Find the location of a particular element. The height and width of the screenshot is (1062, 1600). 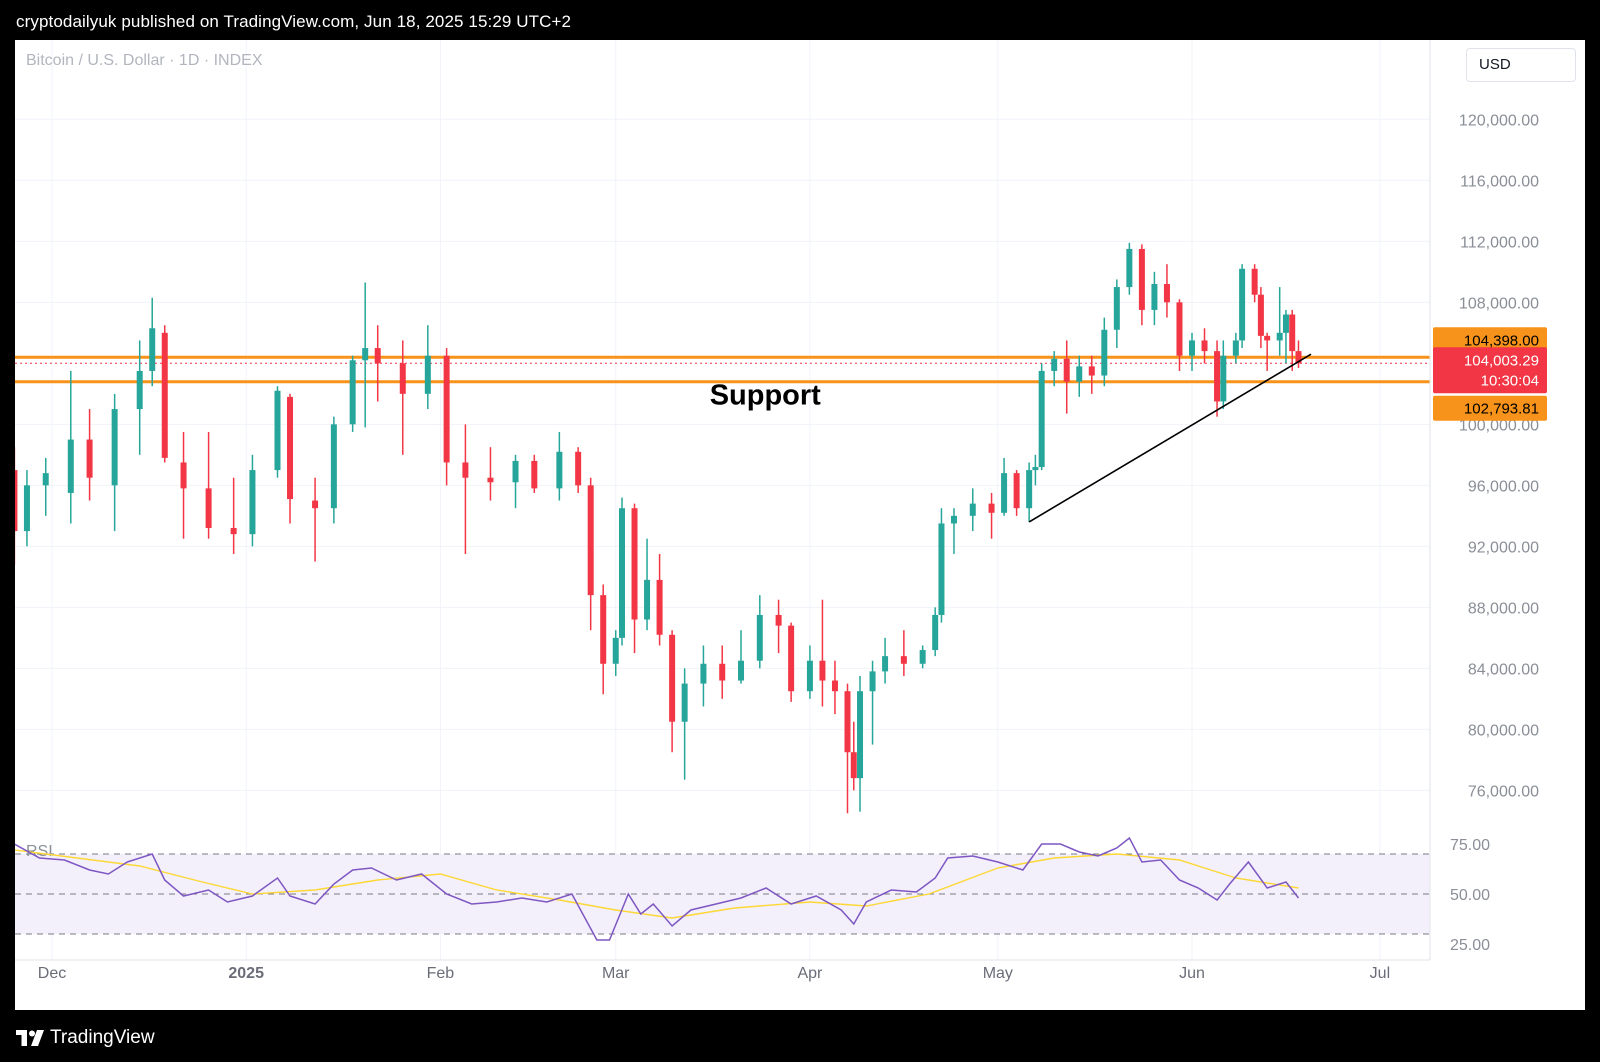

rsi-line is located at coordinates (657, 888).